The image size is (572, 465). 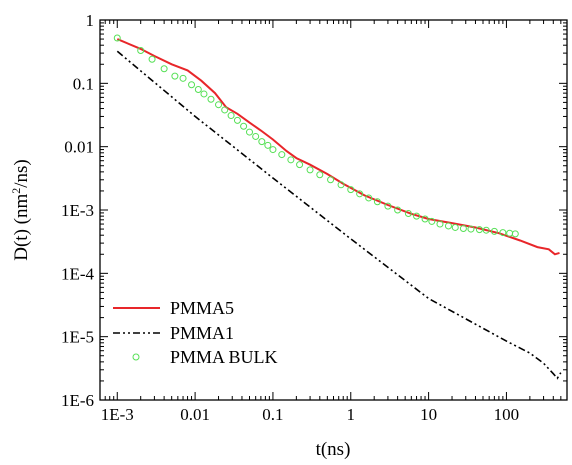 I want to click on legend-label-pmma5: PMMA5, so click(x=202, y=308).